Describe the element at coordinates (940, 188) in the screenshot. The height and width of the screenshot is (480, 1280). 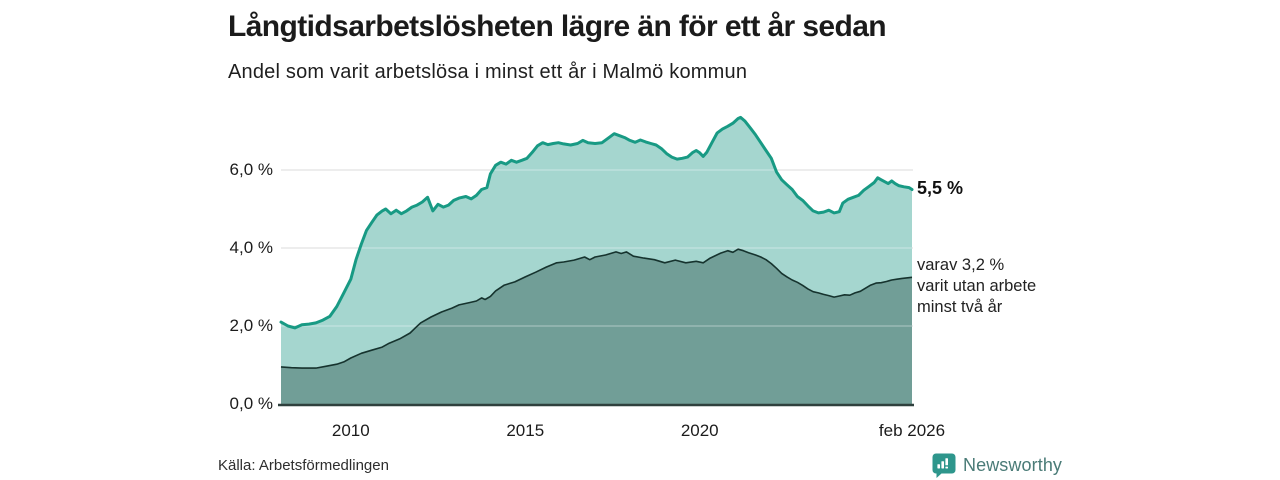
I see `end-value-label-total: 5,5 %` at that location.